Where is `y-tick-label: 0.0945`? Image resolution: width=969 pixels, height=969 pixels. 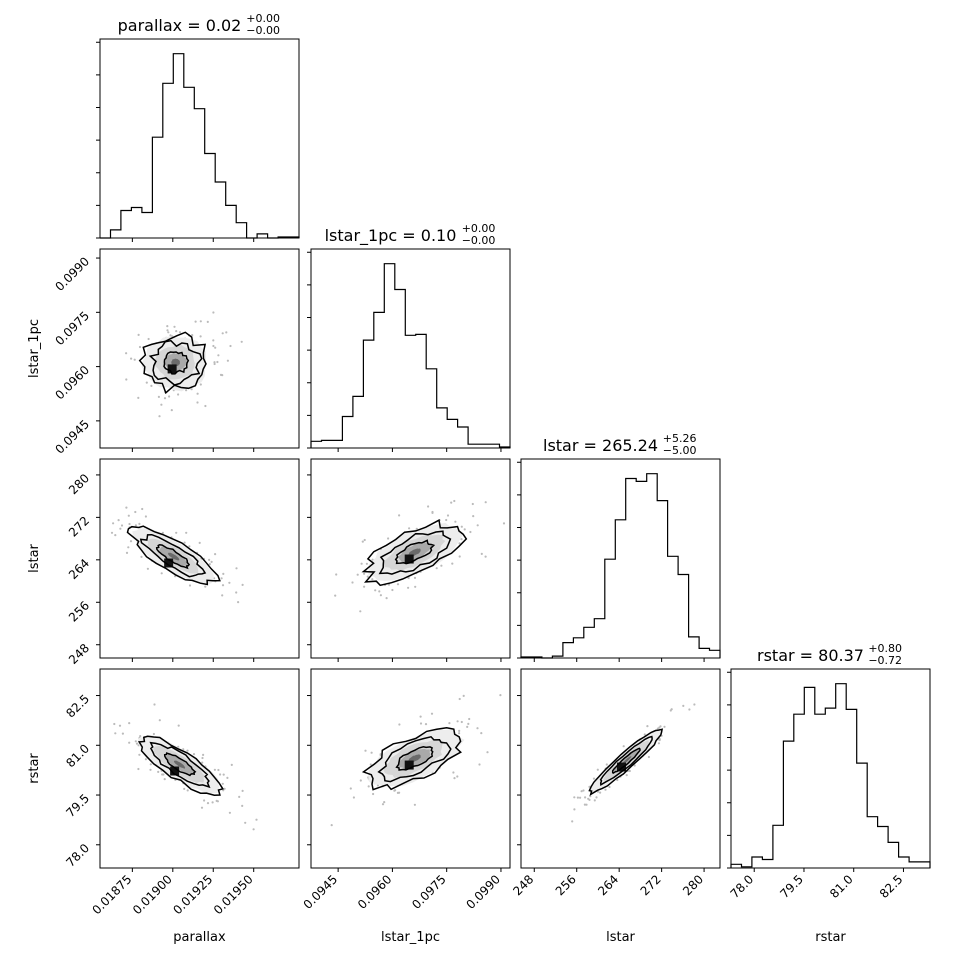 y-tick-label: 0.0945 is located at coordinates (73, 437).